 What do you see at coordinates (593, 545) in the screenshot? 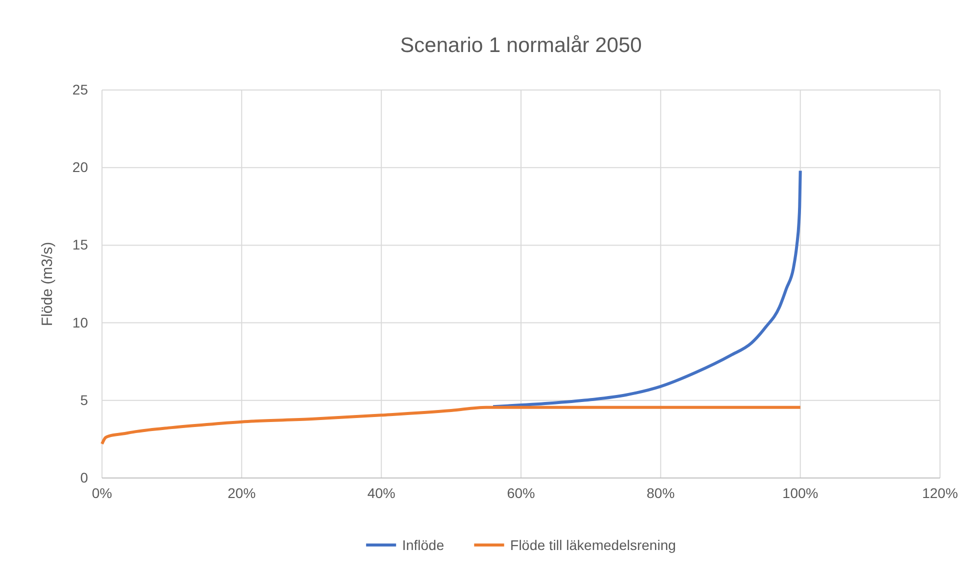
I see `legend-label: Flöde till läkemedelsrening` at bounding box center [593, 545].